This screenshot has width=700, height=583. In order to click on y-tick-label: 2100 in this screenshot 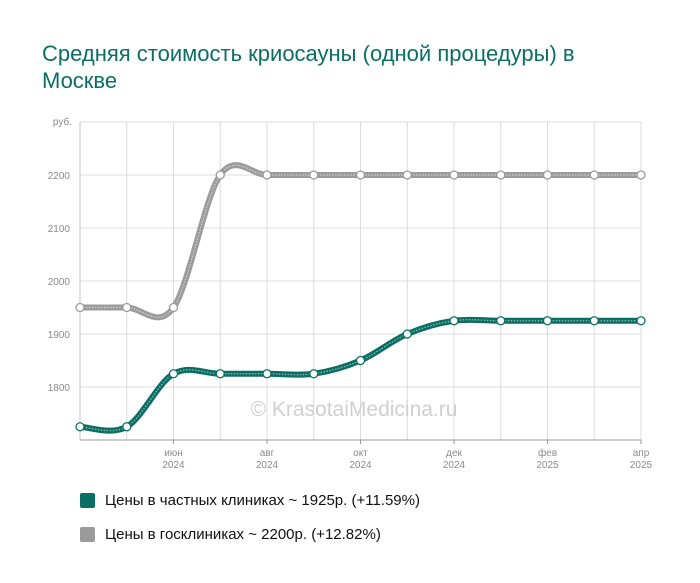, I will do `click(59, 229)`.